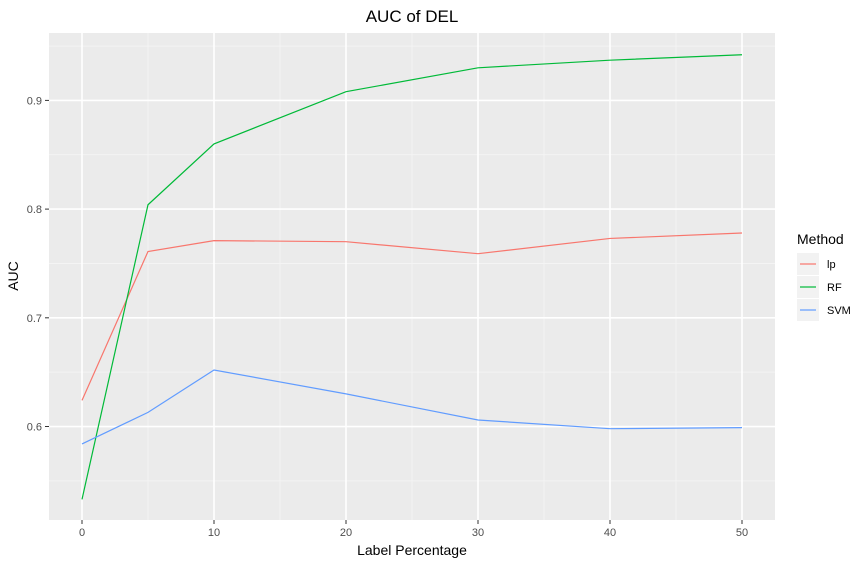  What do you see at coordinates (831, 265) in the screenshot?
I see `legend-label-lp: lp` at bounding box center [831, 265].